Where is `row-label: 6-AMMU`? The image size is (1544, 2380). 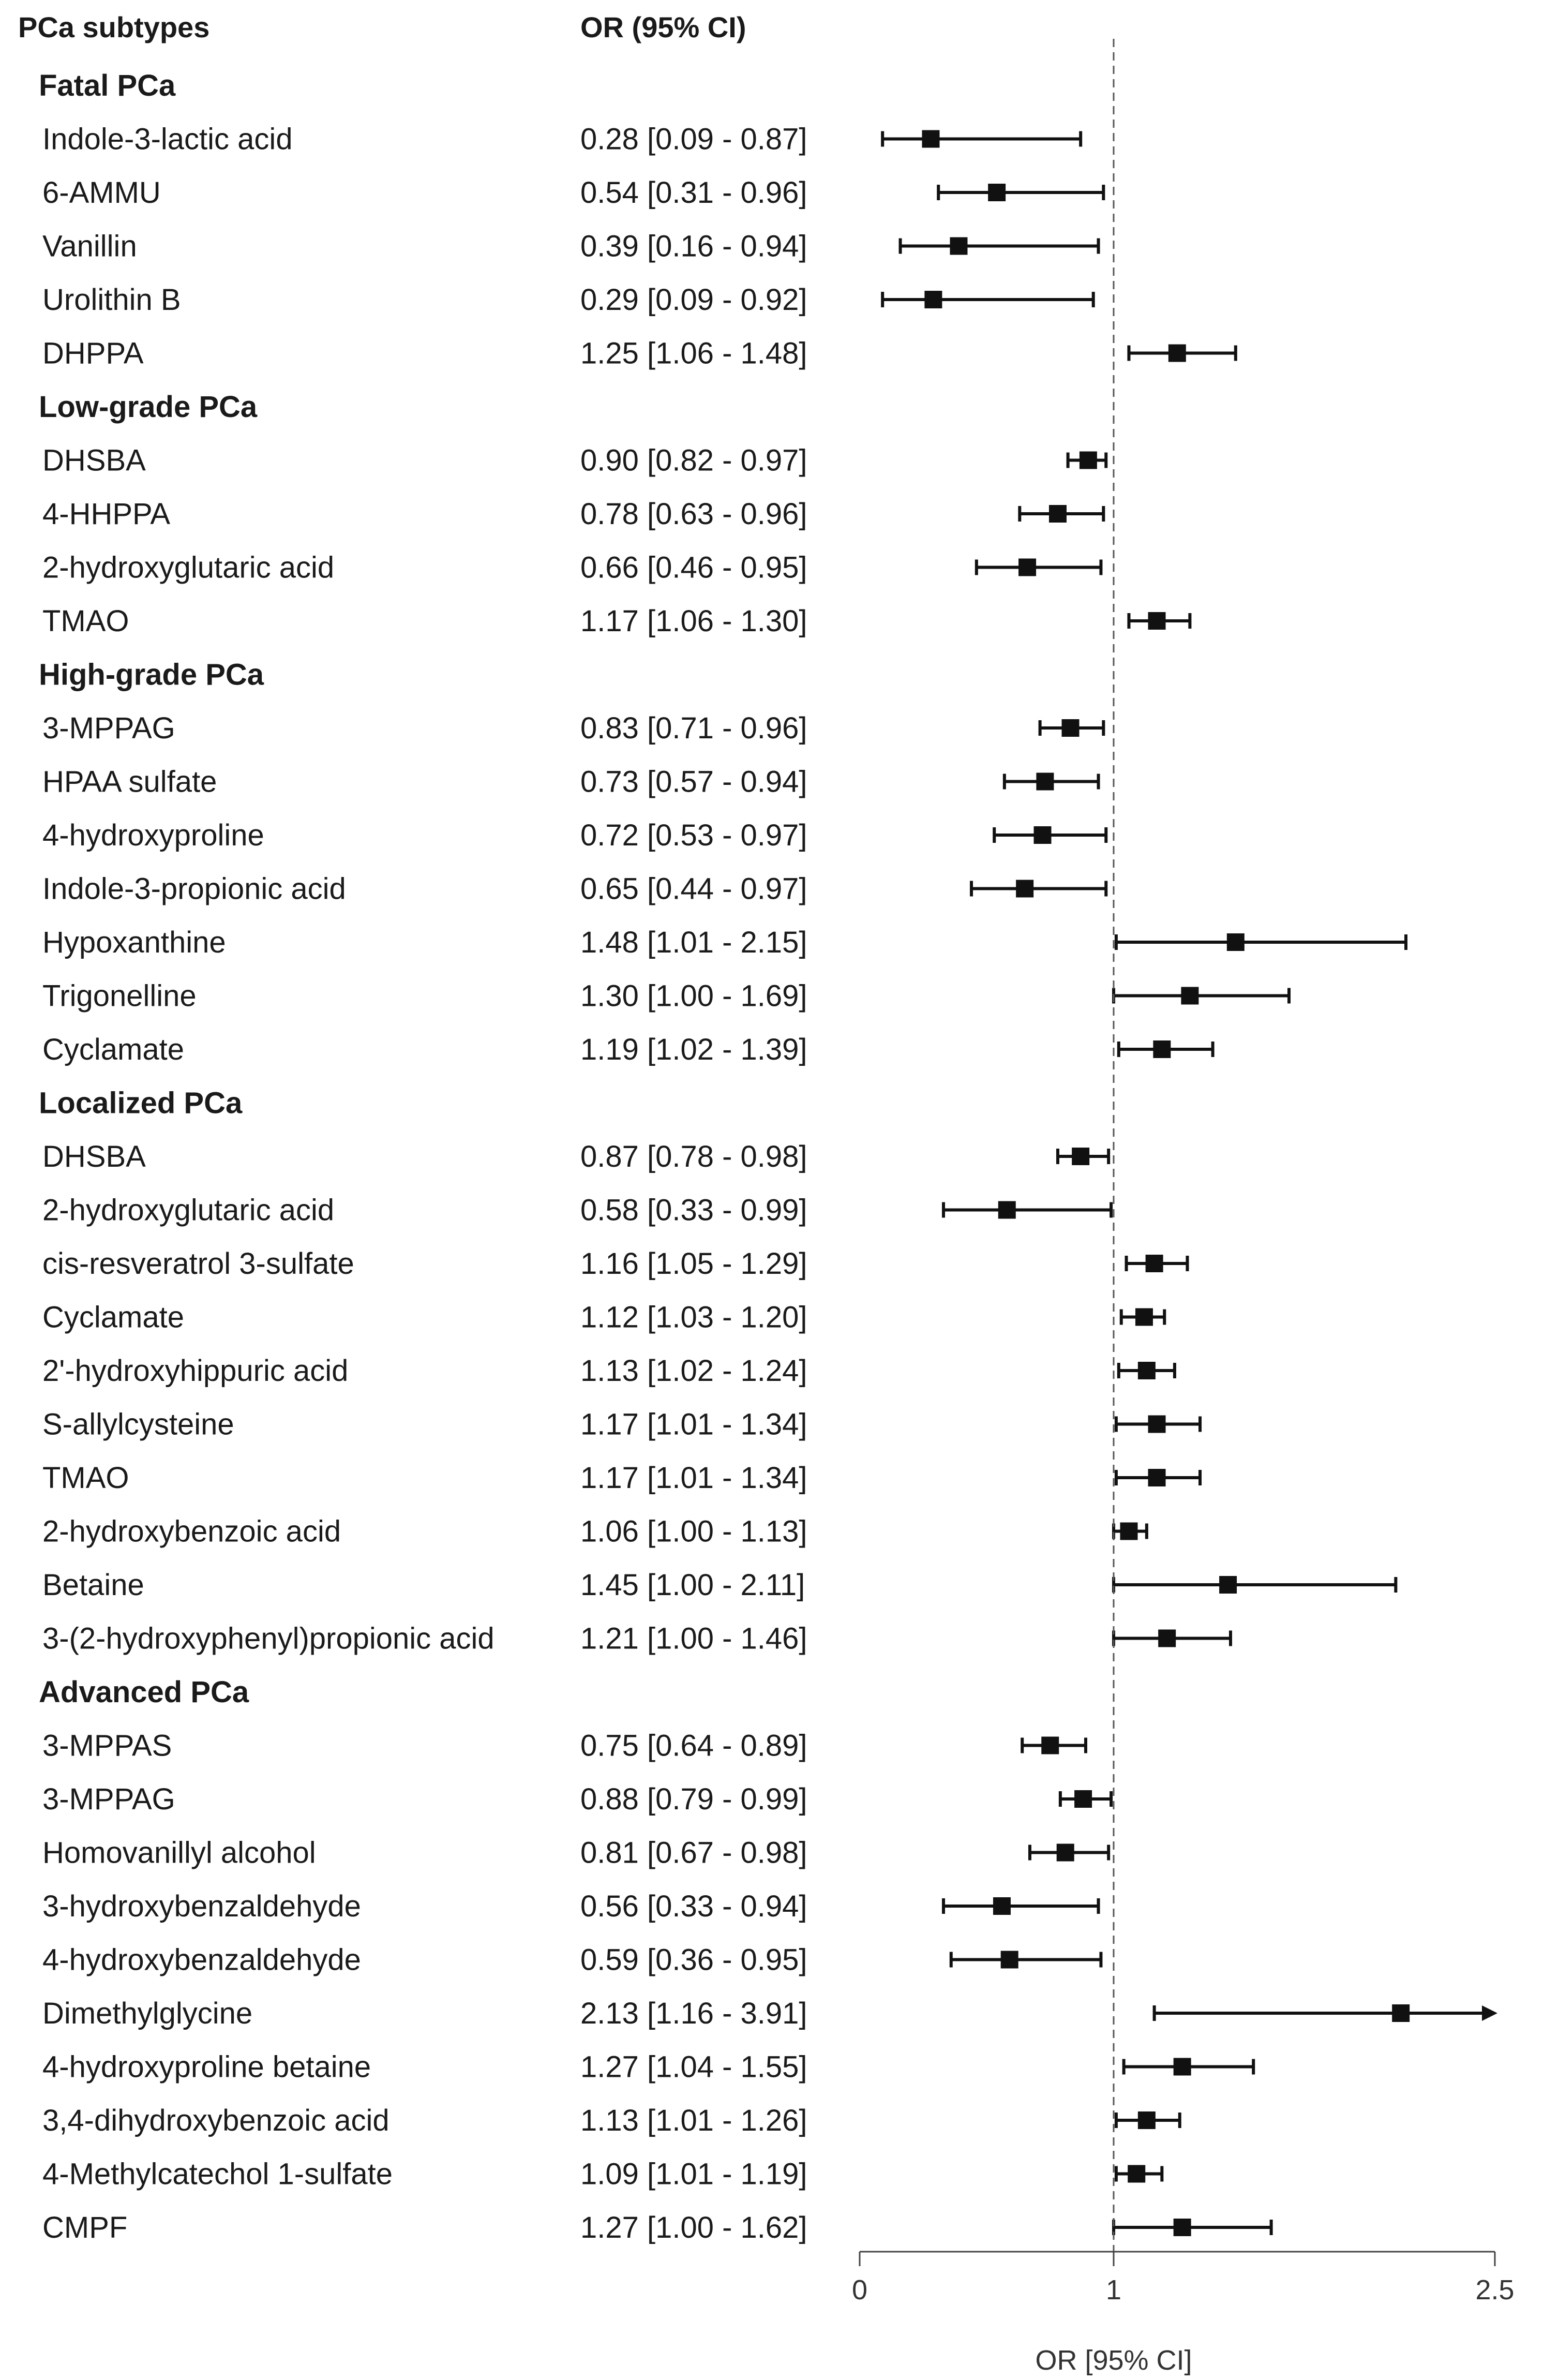 row-label: 6-AMMU is located at coordinates (101, 193).